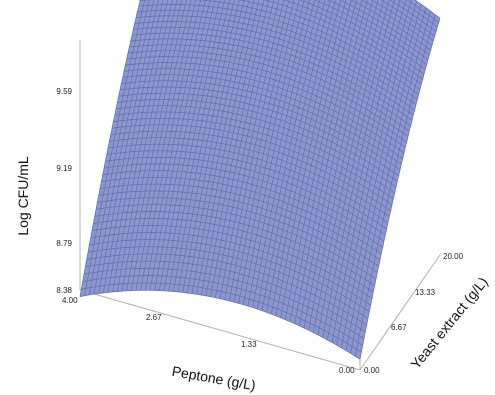  What do you see at coordinates (425, 292) in the screenshot?
I see `y-tick-label: 13.33` at bounding box center [425, 292].